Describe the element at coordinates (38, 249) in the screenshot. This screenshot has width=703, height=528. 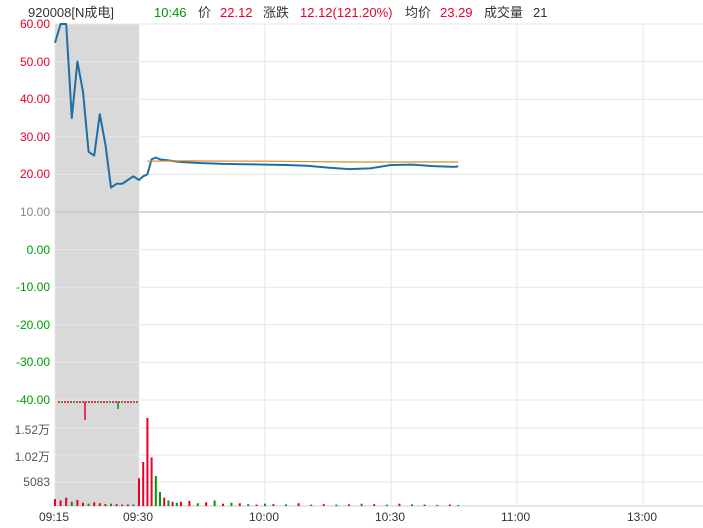
I see `price-tick-label: 0.00` at that location.